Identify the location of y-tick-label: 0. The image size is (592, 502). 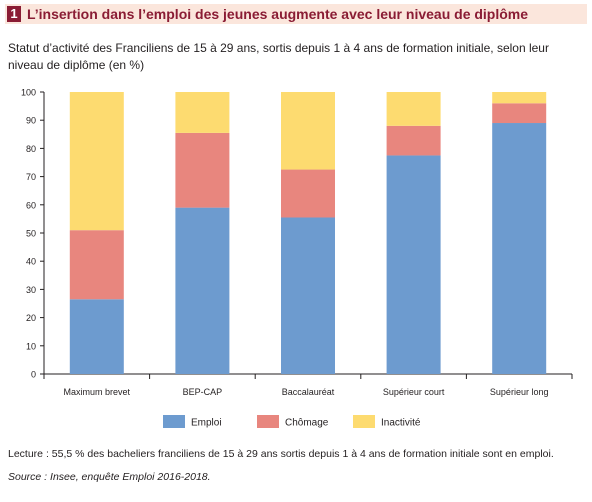
(33, 375).